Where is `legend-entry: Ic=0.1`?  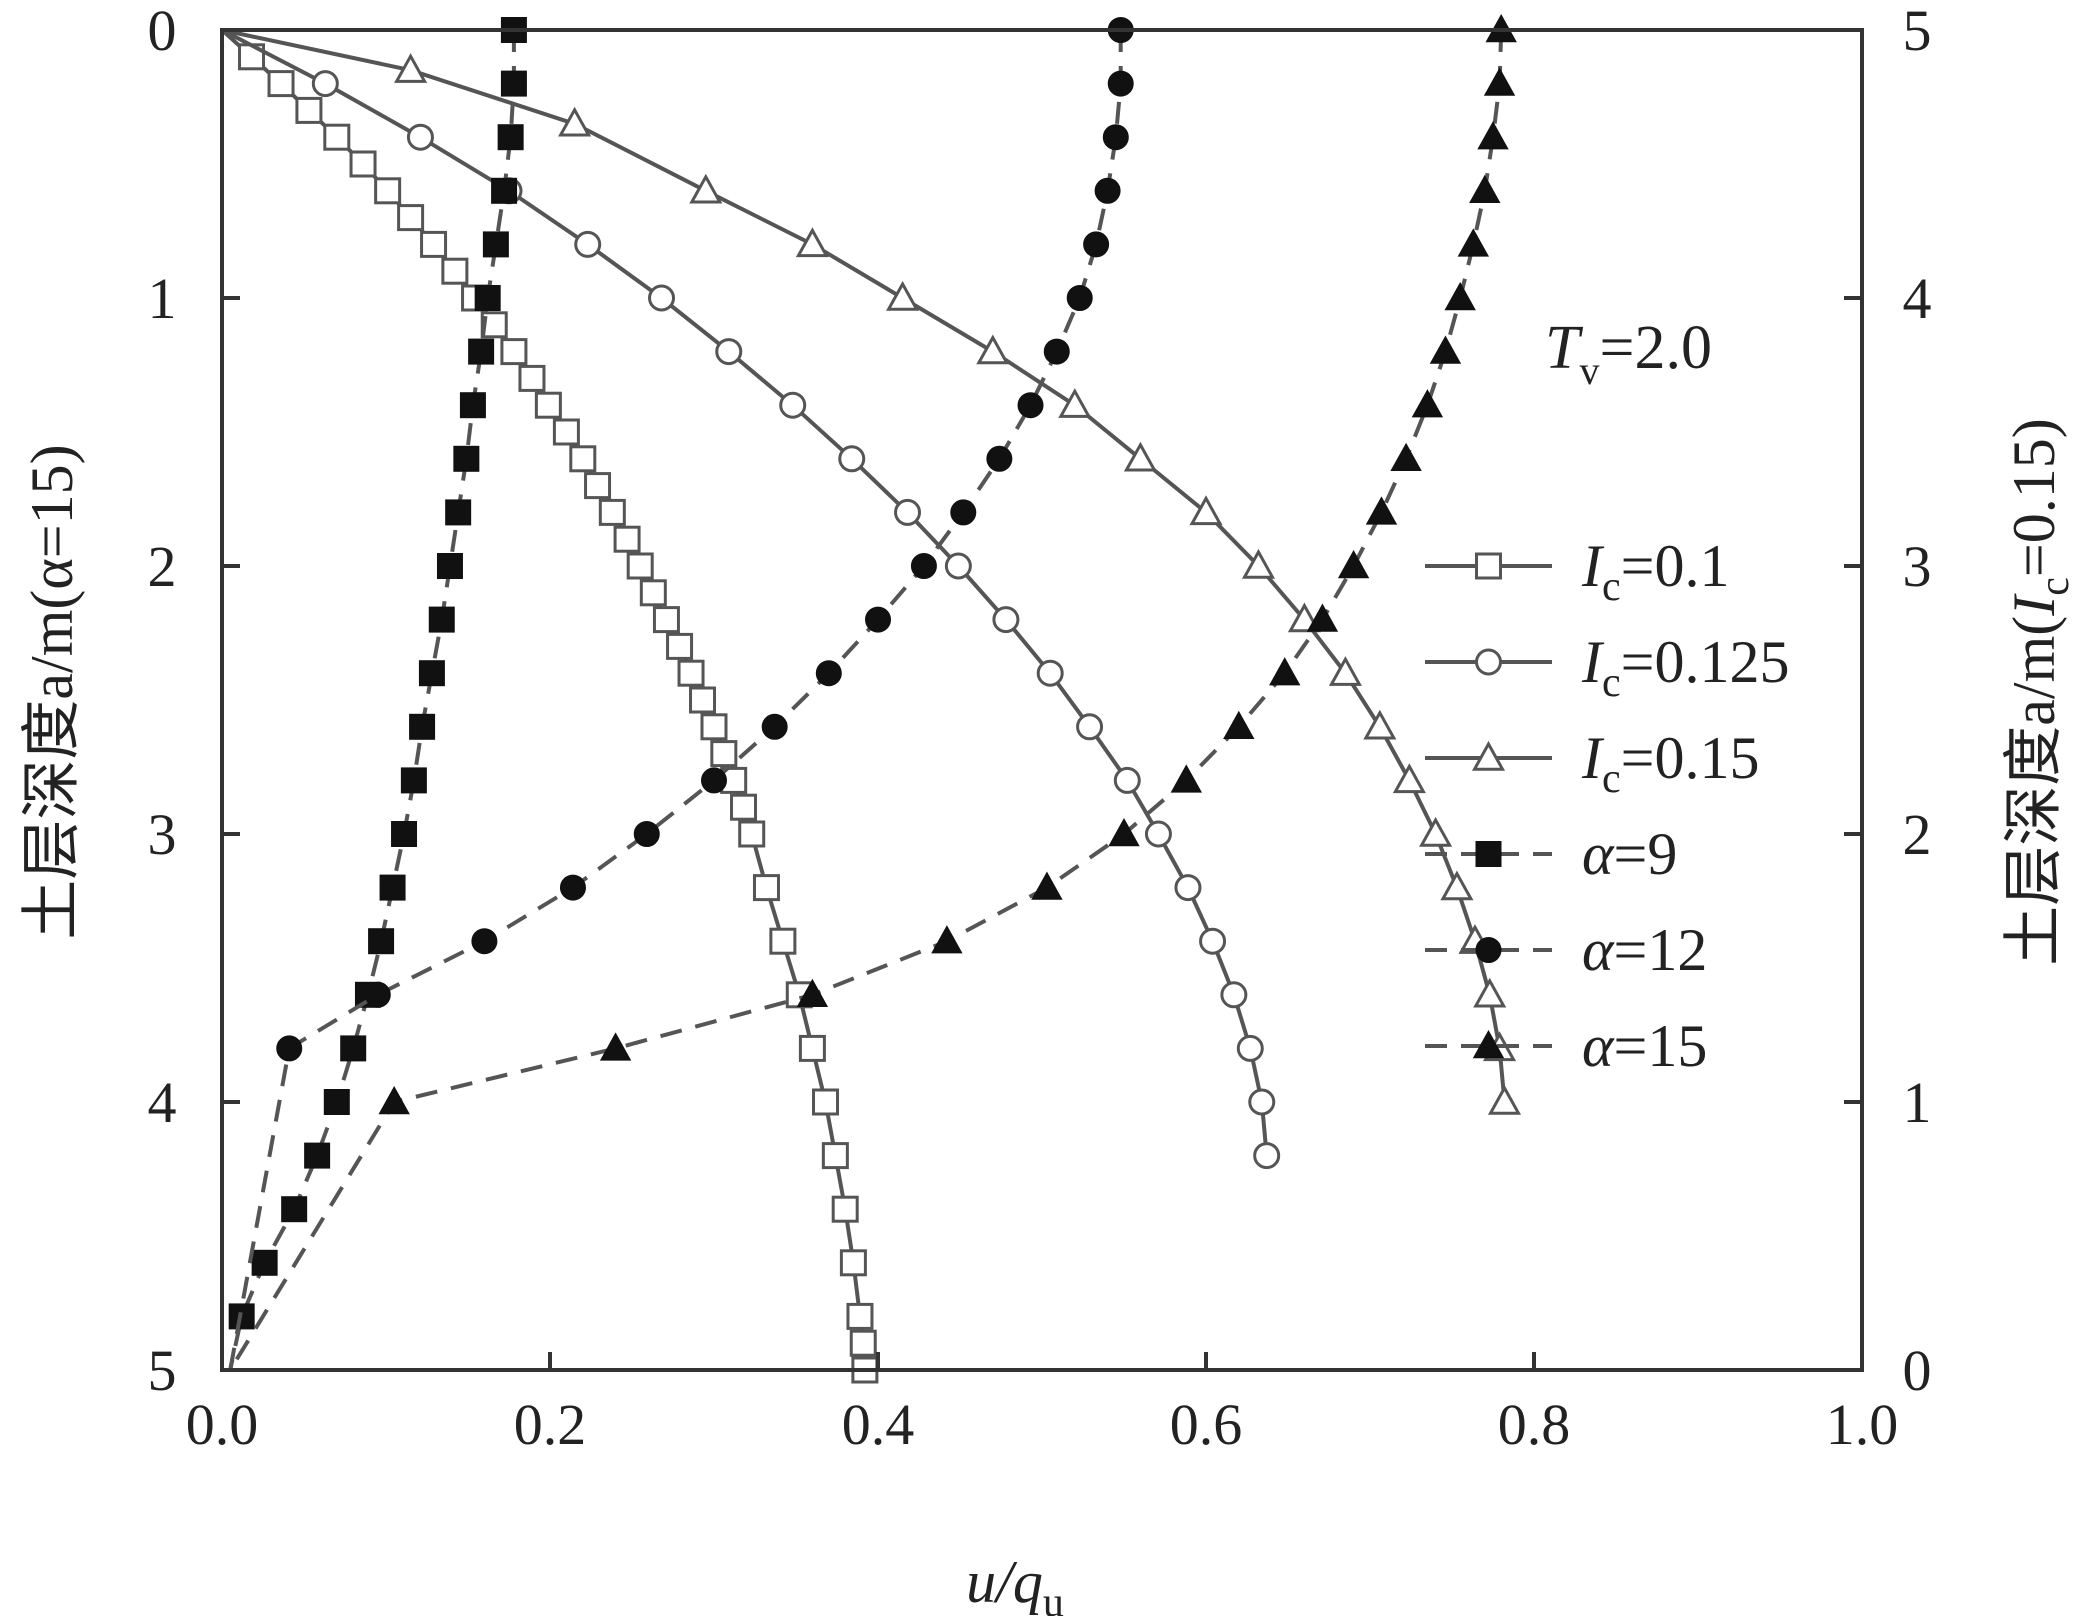
legend-entry: Ic=0.1 is located at coordinates (1577, 571).